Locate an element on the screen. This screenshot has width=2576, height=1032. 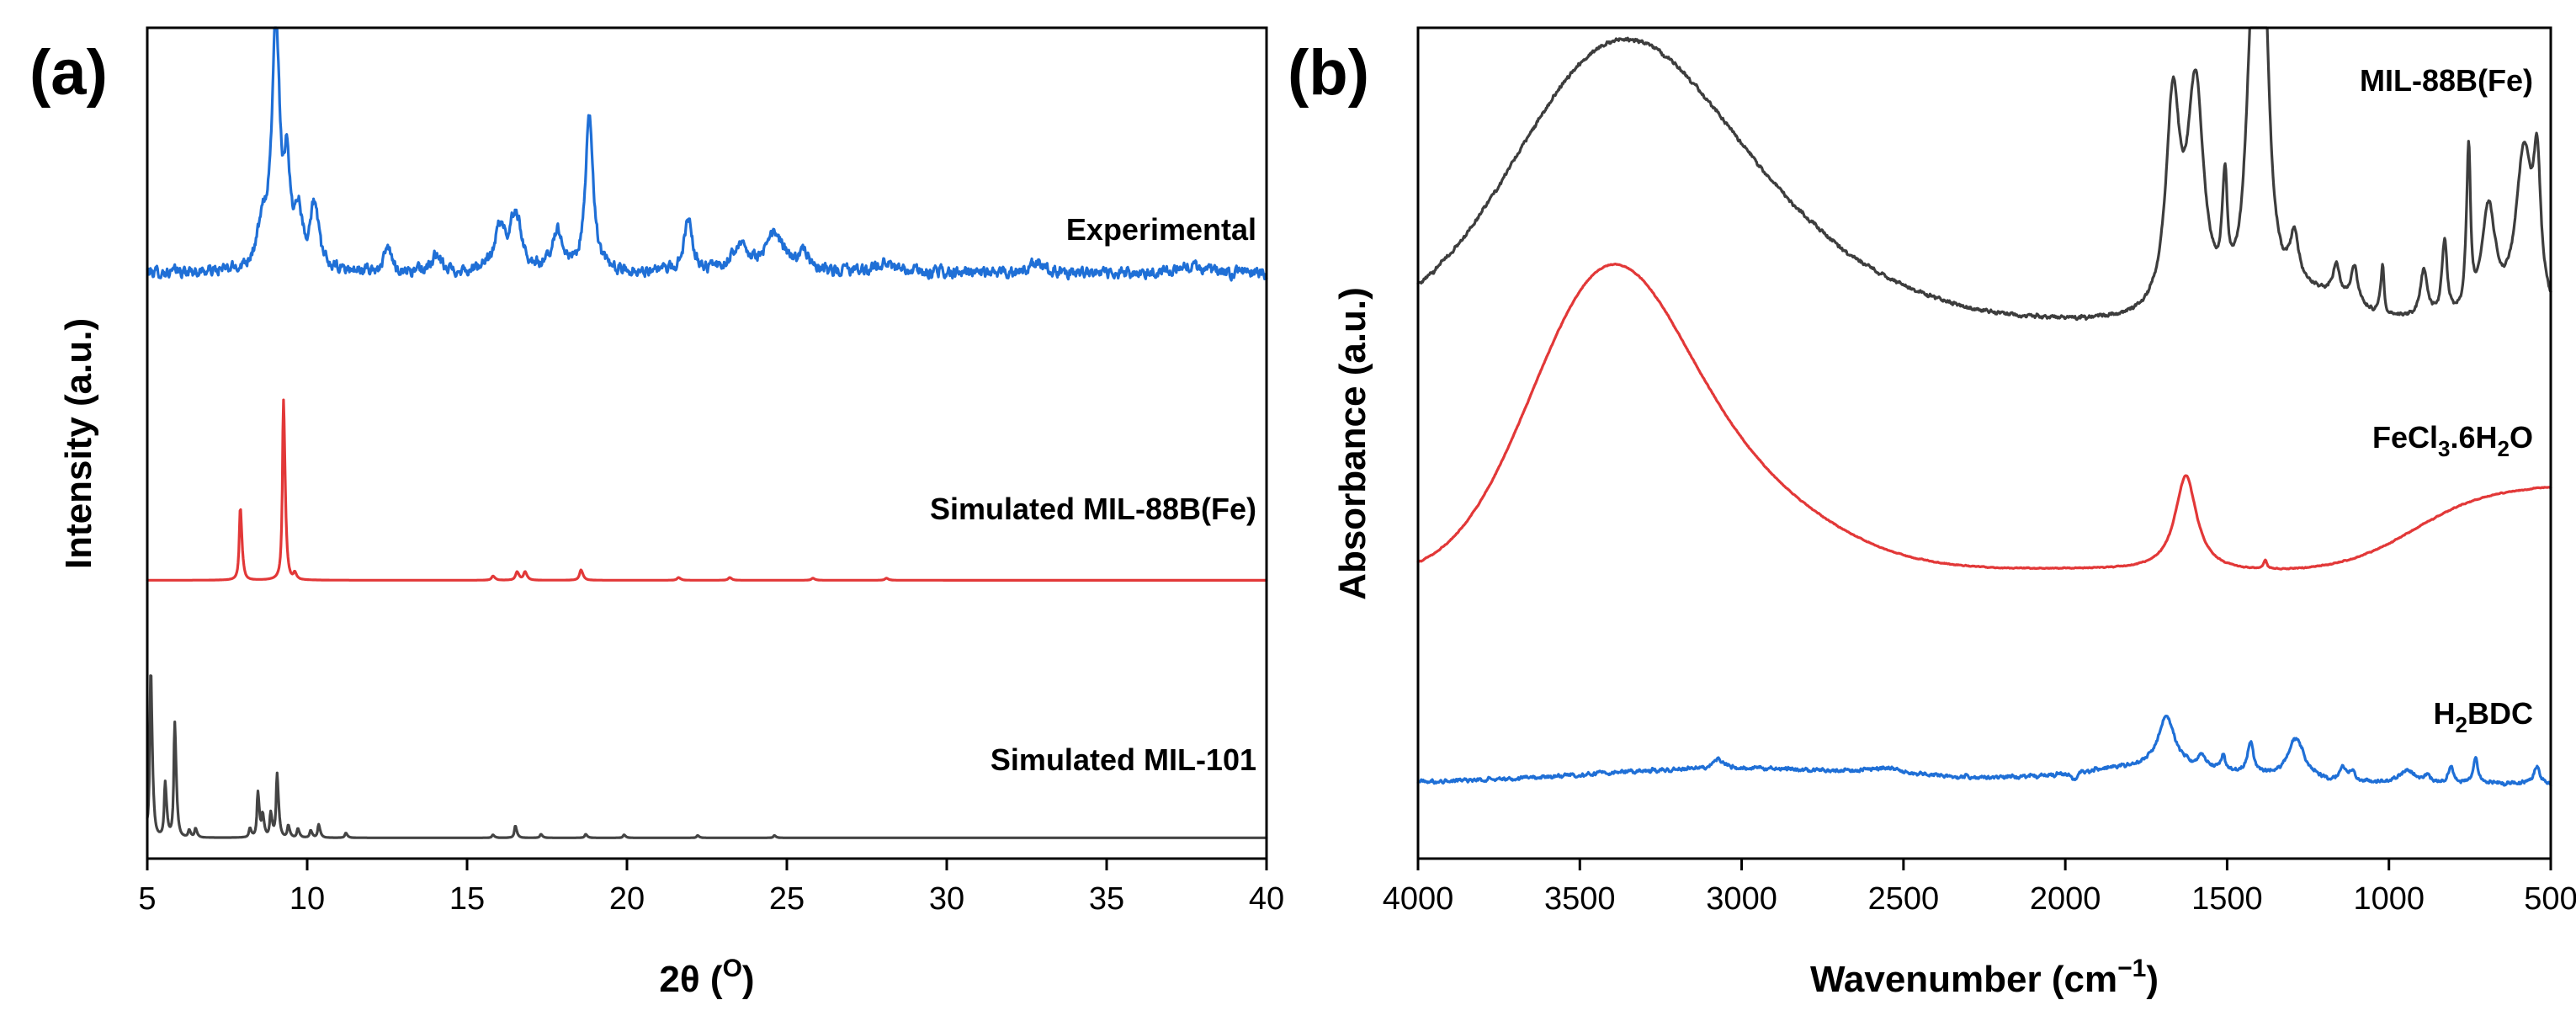
label-fecl3-6h2o: FeCl3.6H2O is located at coordinates (2452, 440).